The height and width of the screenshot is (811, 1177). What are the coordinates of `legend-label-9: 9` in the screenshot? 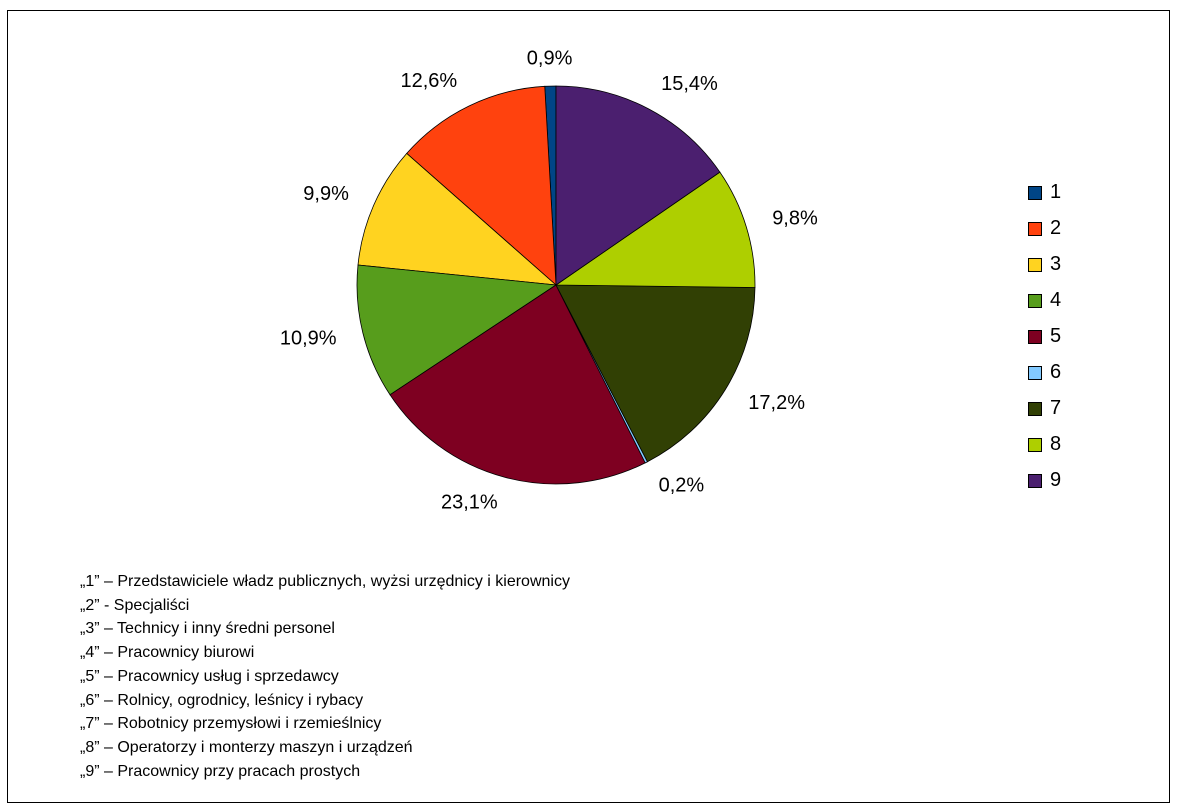 It's located at (1056, 480).